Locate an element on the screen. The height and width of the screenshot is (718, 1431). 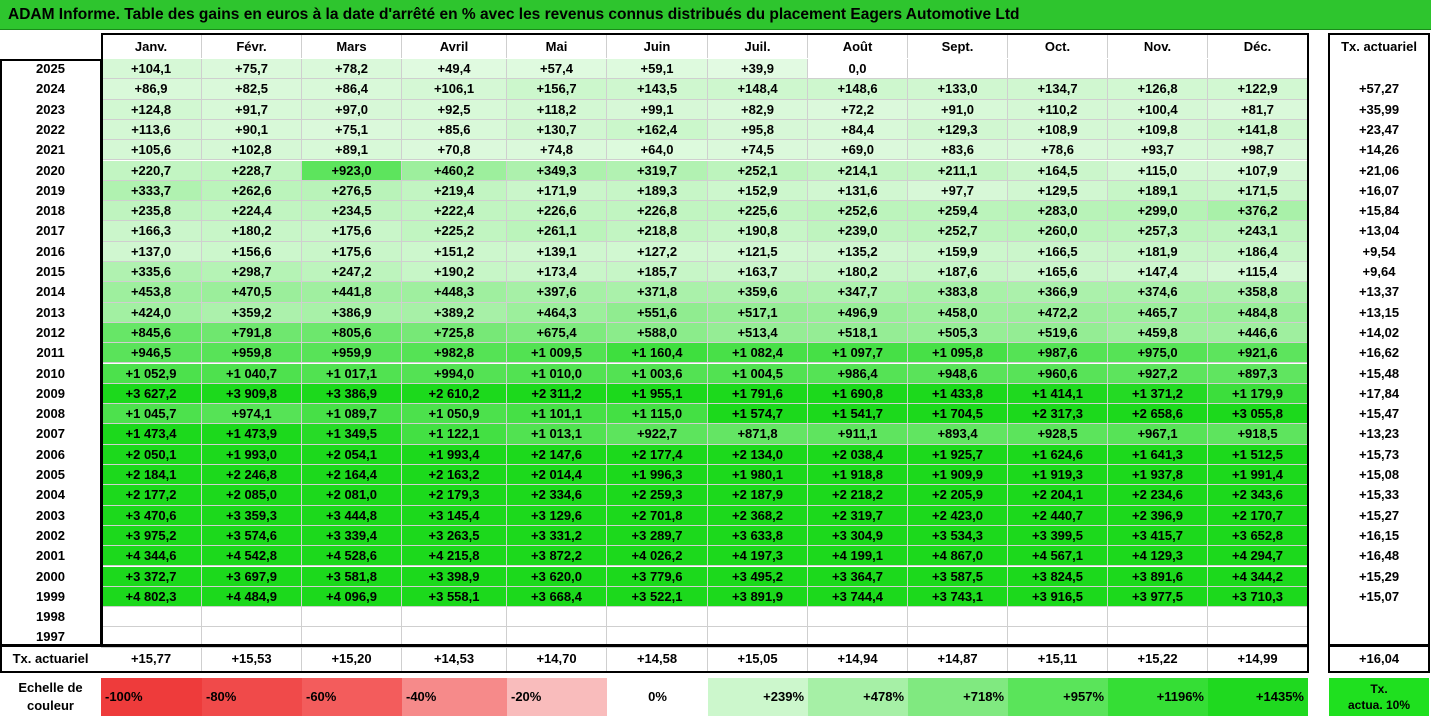
gain-cell: +234,5 is located at coordinates (352, 211).